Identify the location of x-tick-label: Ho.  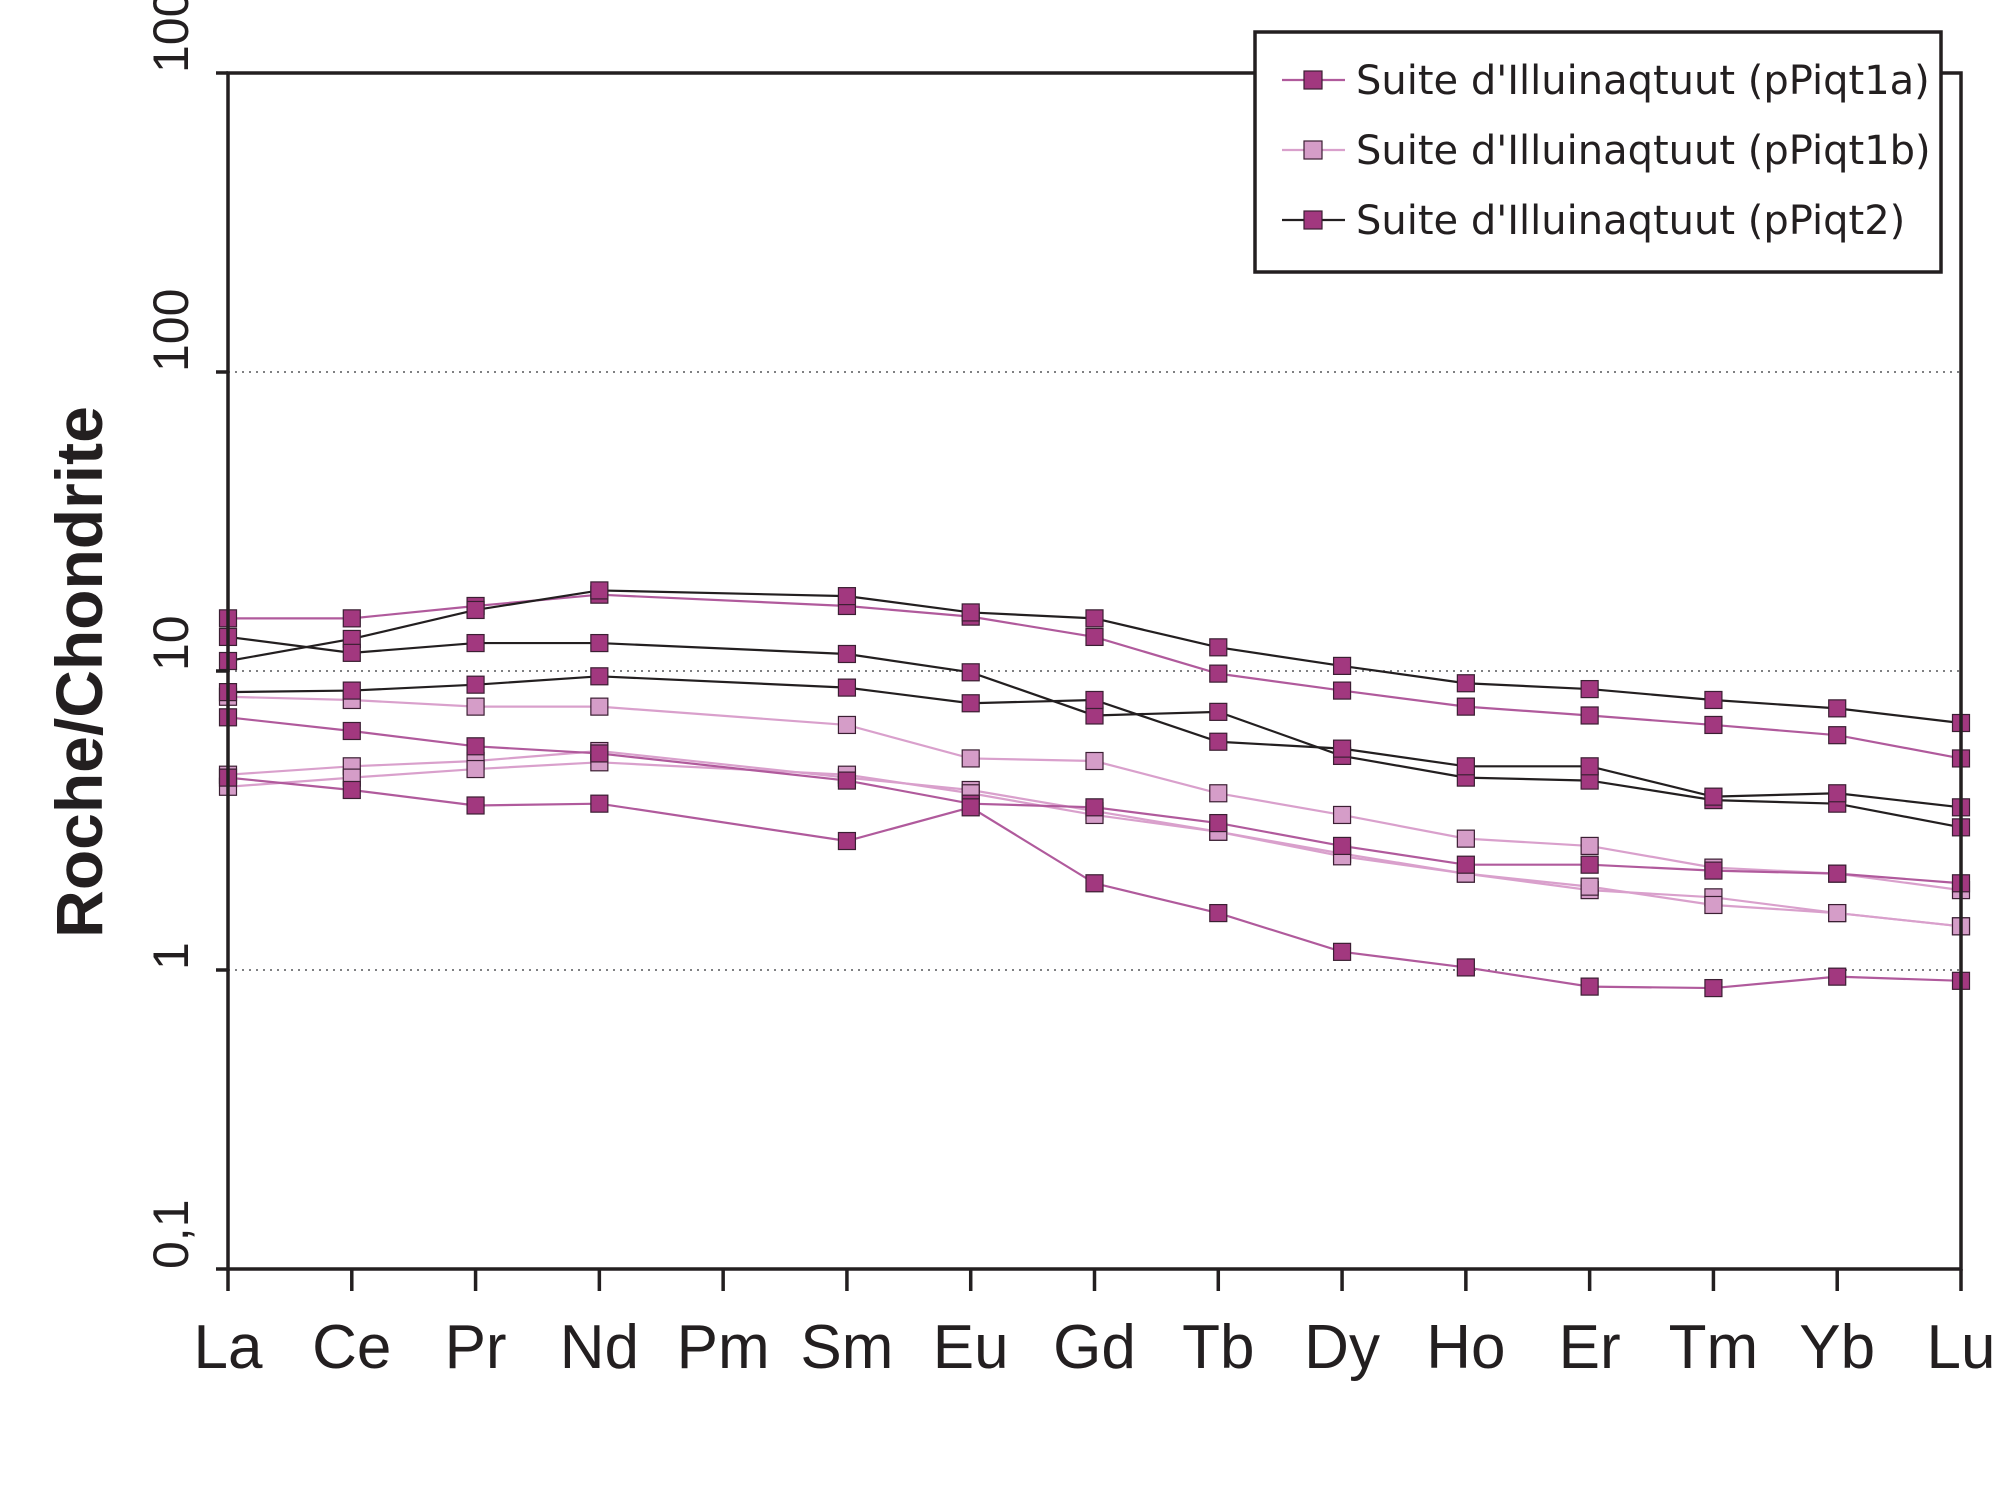
(1465, 1347).